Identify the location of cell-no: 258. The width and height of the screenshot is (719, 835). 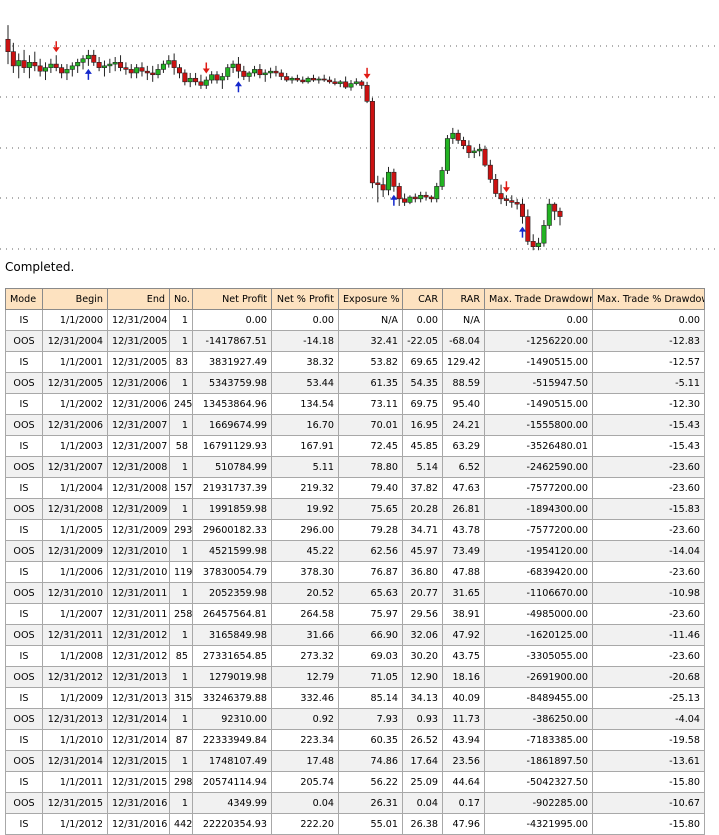
(181, 614).